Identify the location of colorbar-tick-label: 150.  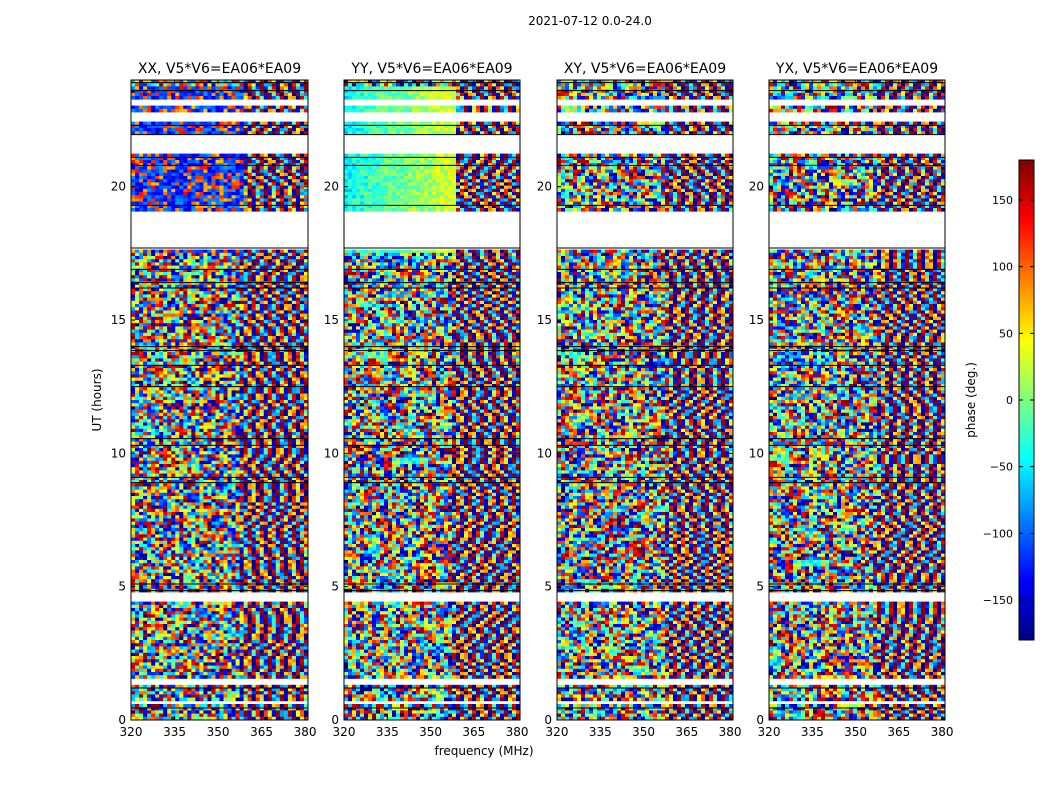
(1002, 200).